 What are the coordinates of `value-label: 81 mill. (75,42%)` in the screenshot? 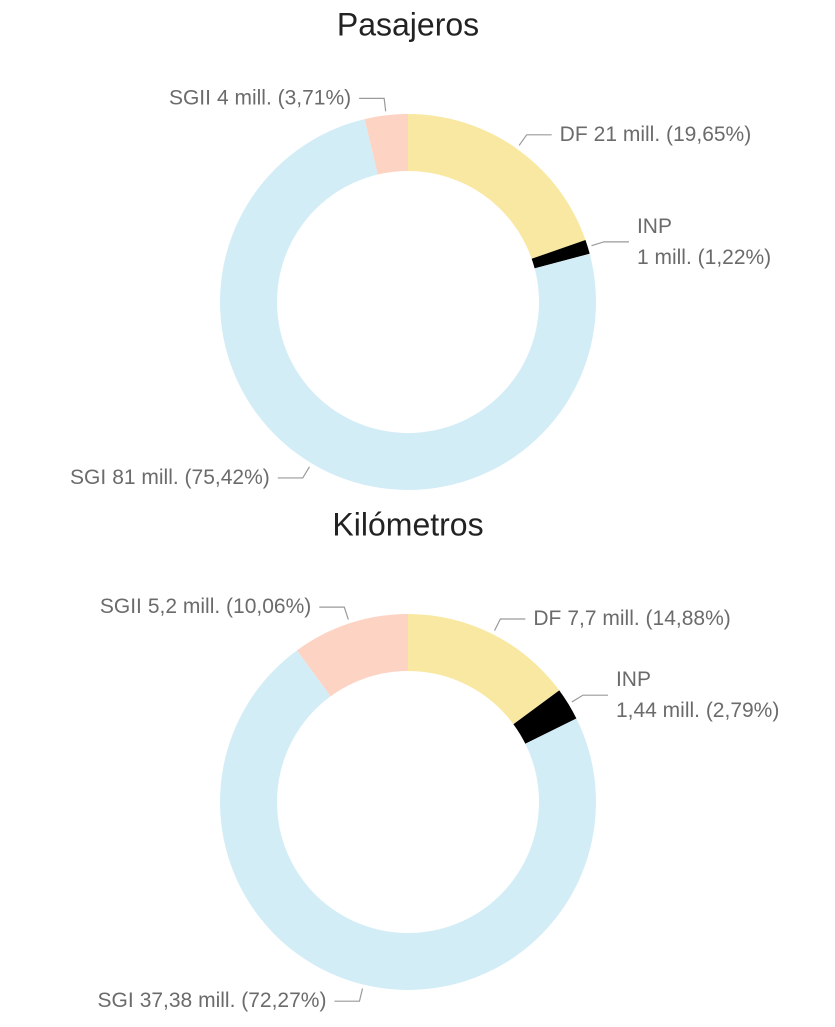 It's located at (191, 476).